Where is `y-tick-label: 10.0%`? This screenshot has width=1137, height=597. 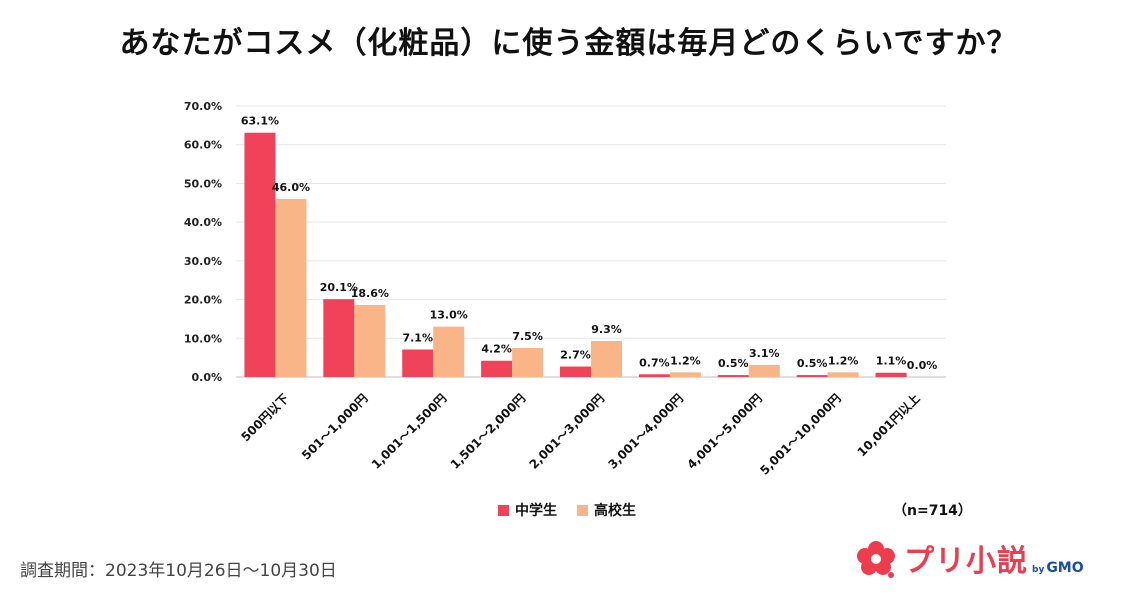
y-tick-label: 10.0% is located at coordinates (203, 338).